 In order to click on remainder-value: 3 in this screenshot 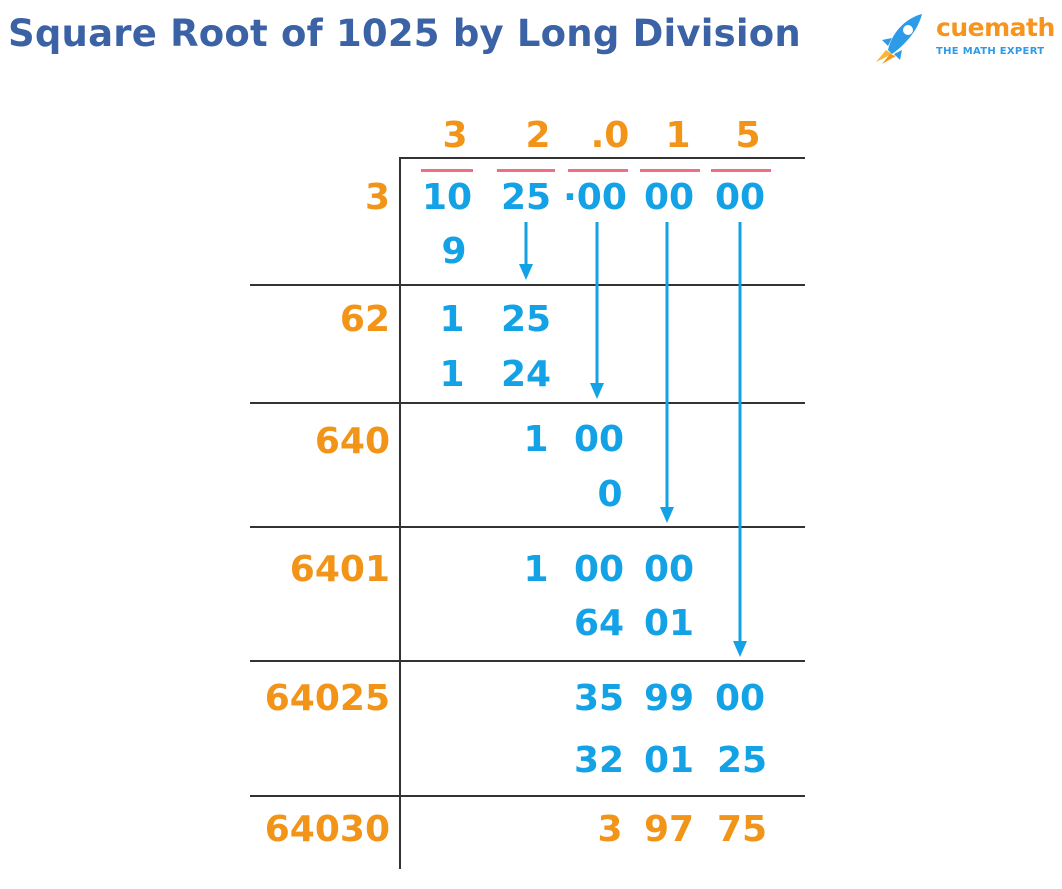, I will do `click(610, 829)`.